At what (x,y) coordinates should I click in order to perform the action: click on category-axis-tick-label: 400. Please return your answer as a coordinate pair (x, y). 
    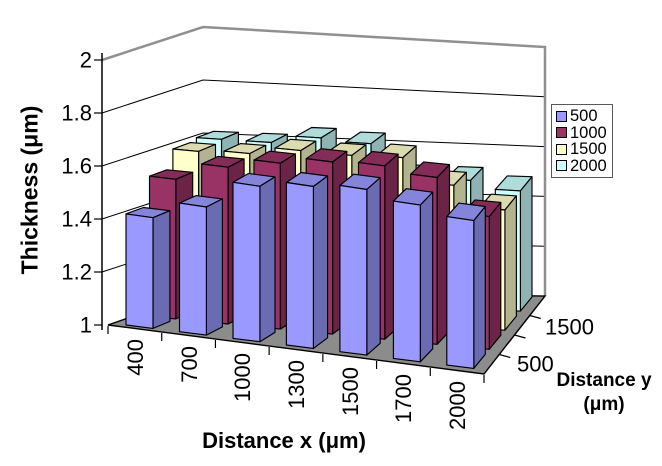
    Looking at the image, I should click on (135, 357).